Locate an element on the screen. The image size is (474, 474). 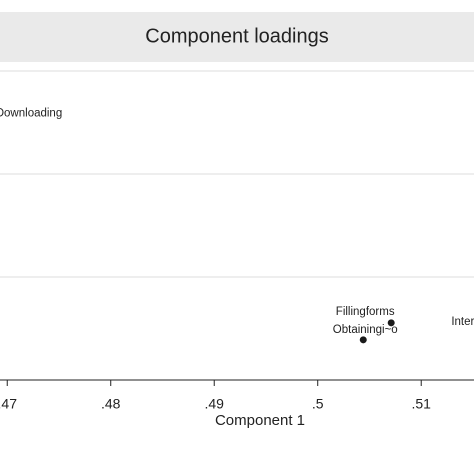
title-band is located at coordinates (237, 37).